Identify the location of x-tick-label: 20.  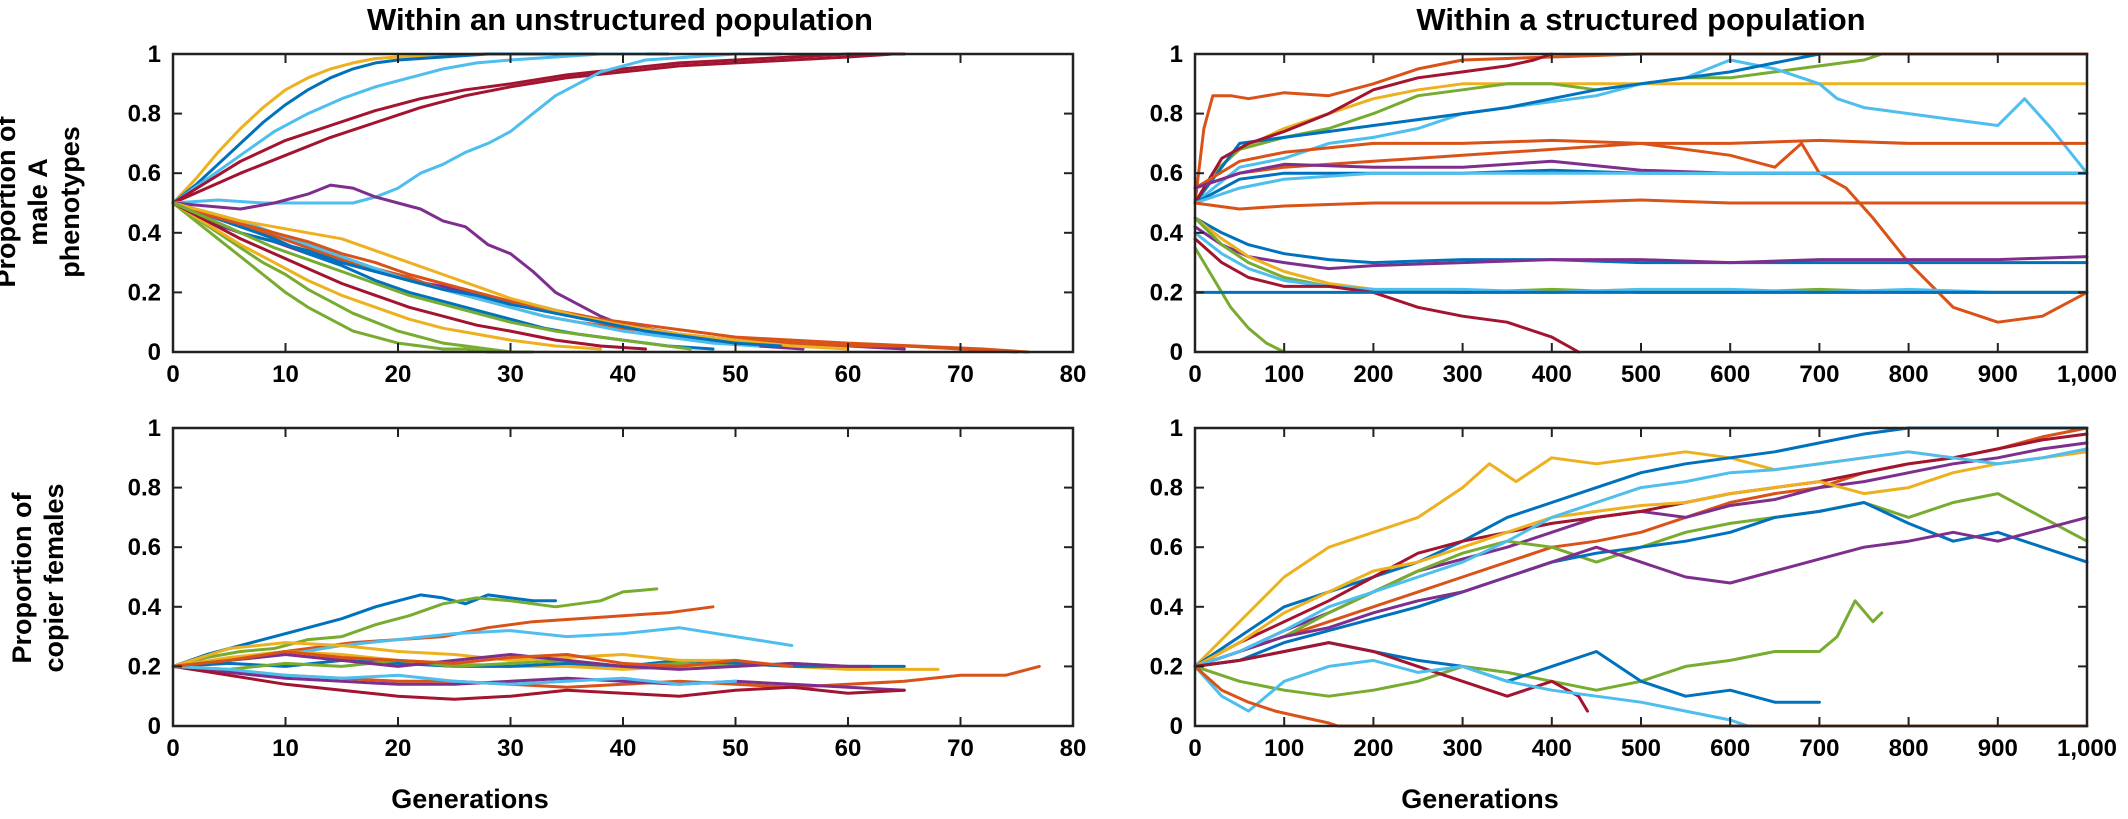
(398, 374).